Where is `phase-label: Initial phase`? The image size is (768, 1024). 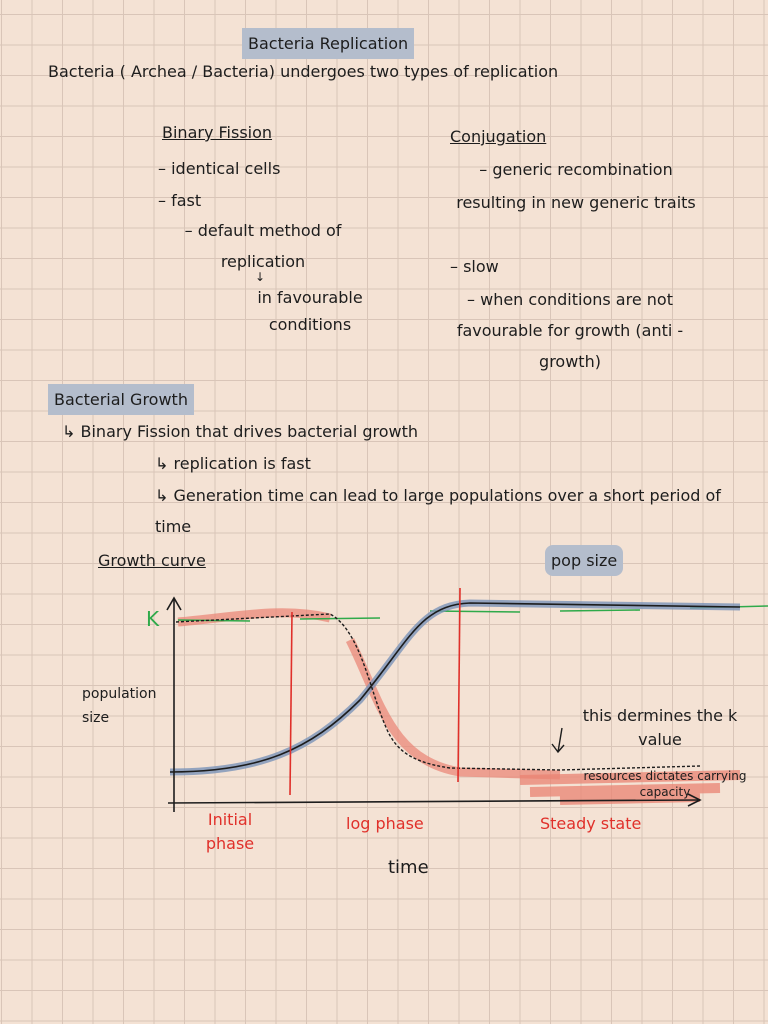 phase-label: Initial phase is located at coordinates (230, 832).